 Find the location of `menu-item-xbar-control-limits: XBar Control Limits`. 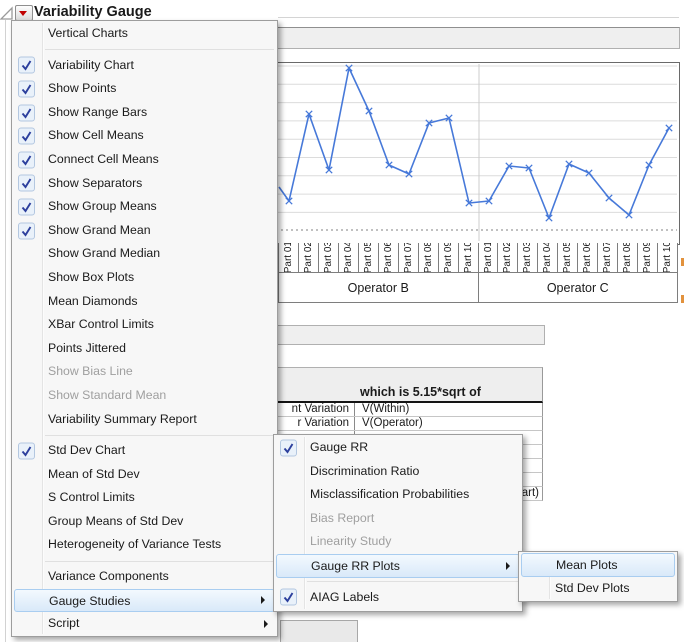

menu-item-xbar-control-limits: XBar Control Limits is located at coordinates (144, 325).